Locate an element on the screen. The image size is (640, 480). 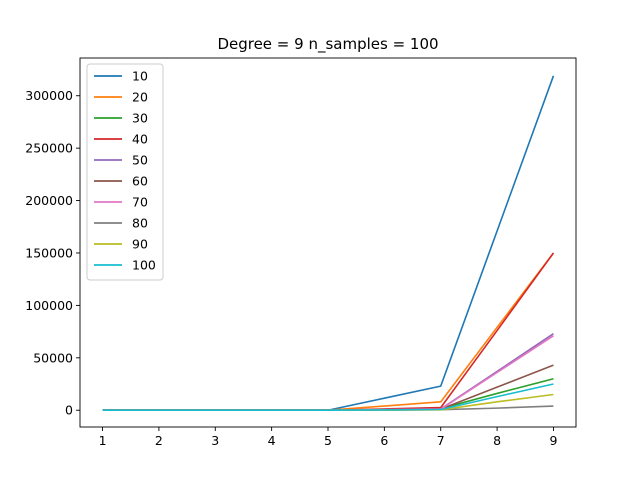
y-tick-label: 0 is located at coordinates (69, 410).